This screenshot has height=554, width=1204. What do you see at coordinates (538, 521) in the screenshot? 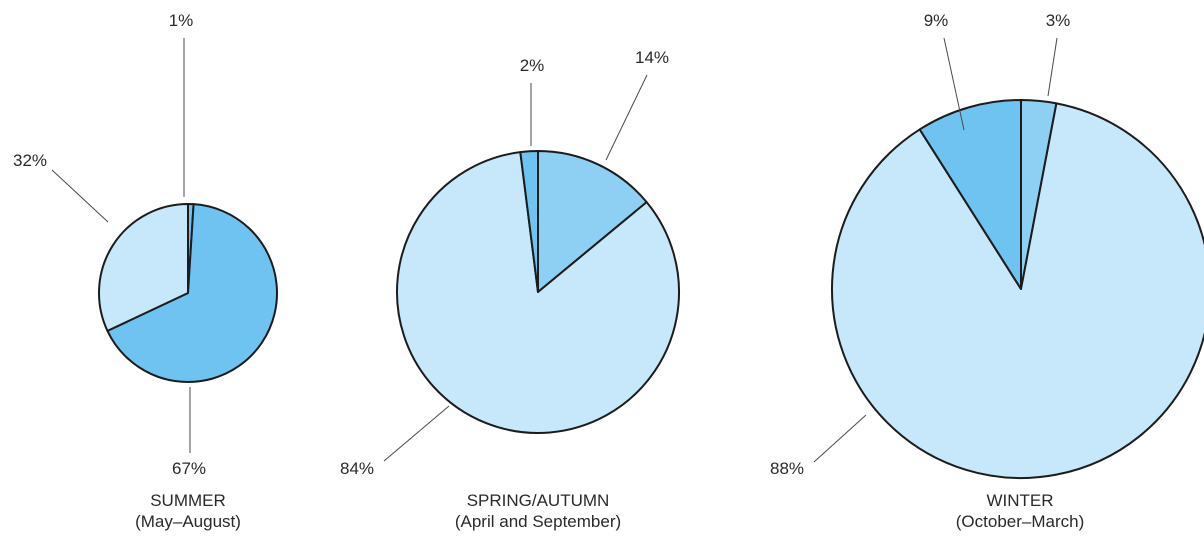
I see `spring-autumn-subtitle: (April and September)` at bounding box center [538, 521].